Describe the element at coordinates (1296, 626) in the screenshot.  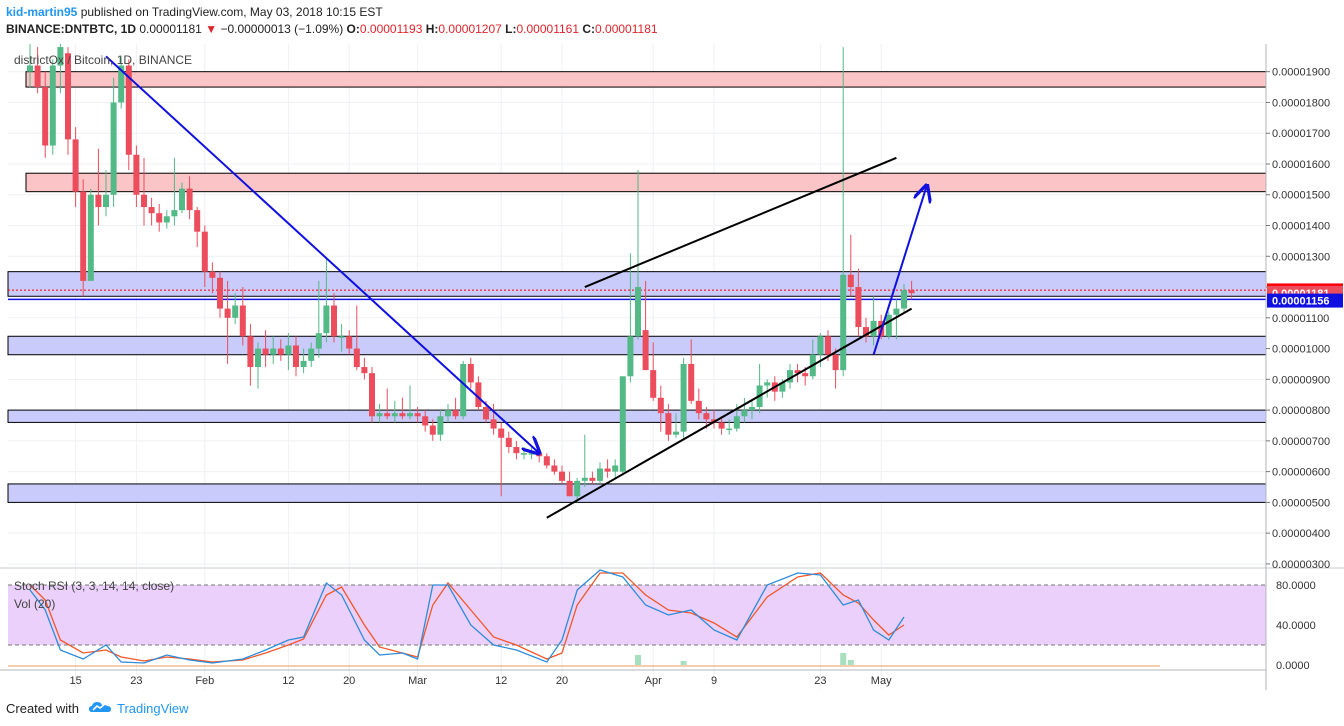
I see `indicator-tick-label: 40.0000` at that location.